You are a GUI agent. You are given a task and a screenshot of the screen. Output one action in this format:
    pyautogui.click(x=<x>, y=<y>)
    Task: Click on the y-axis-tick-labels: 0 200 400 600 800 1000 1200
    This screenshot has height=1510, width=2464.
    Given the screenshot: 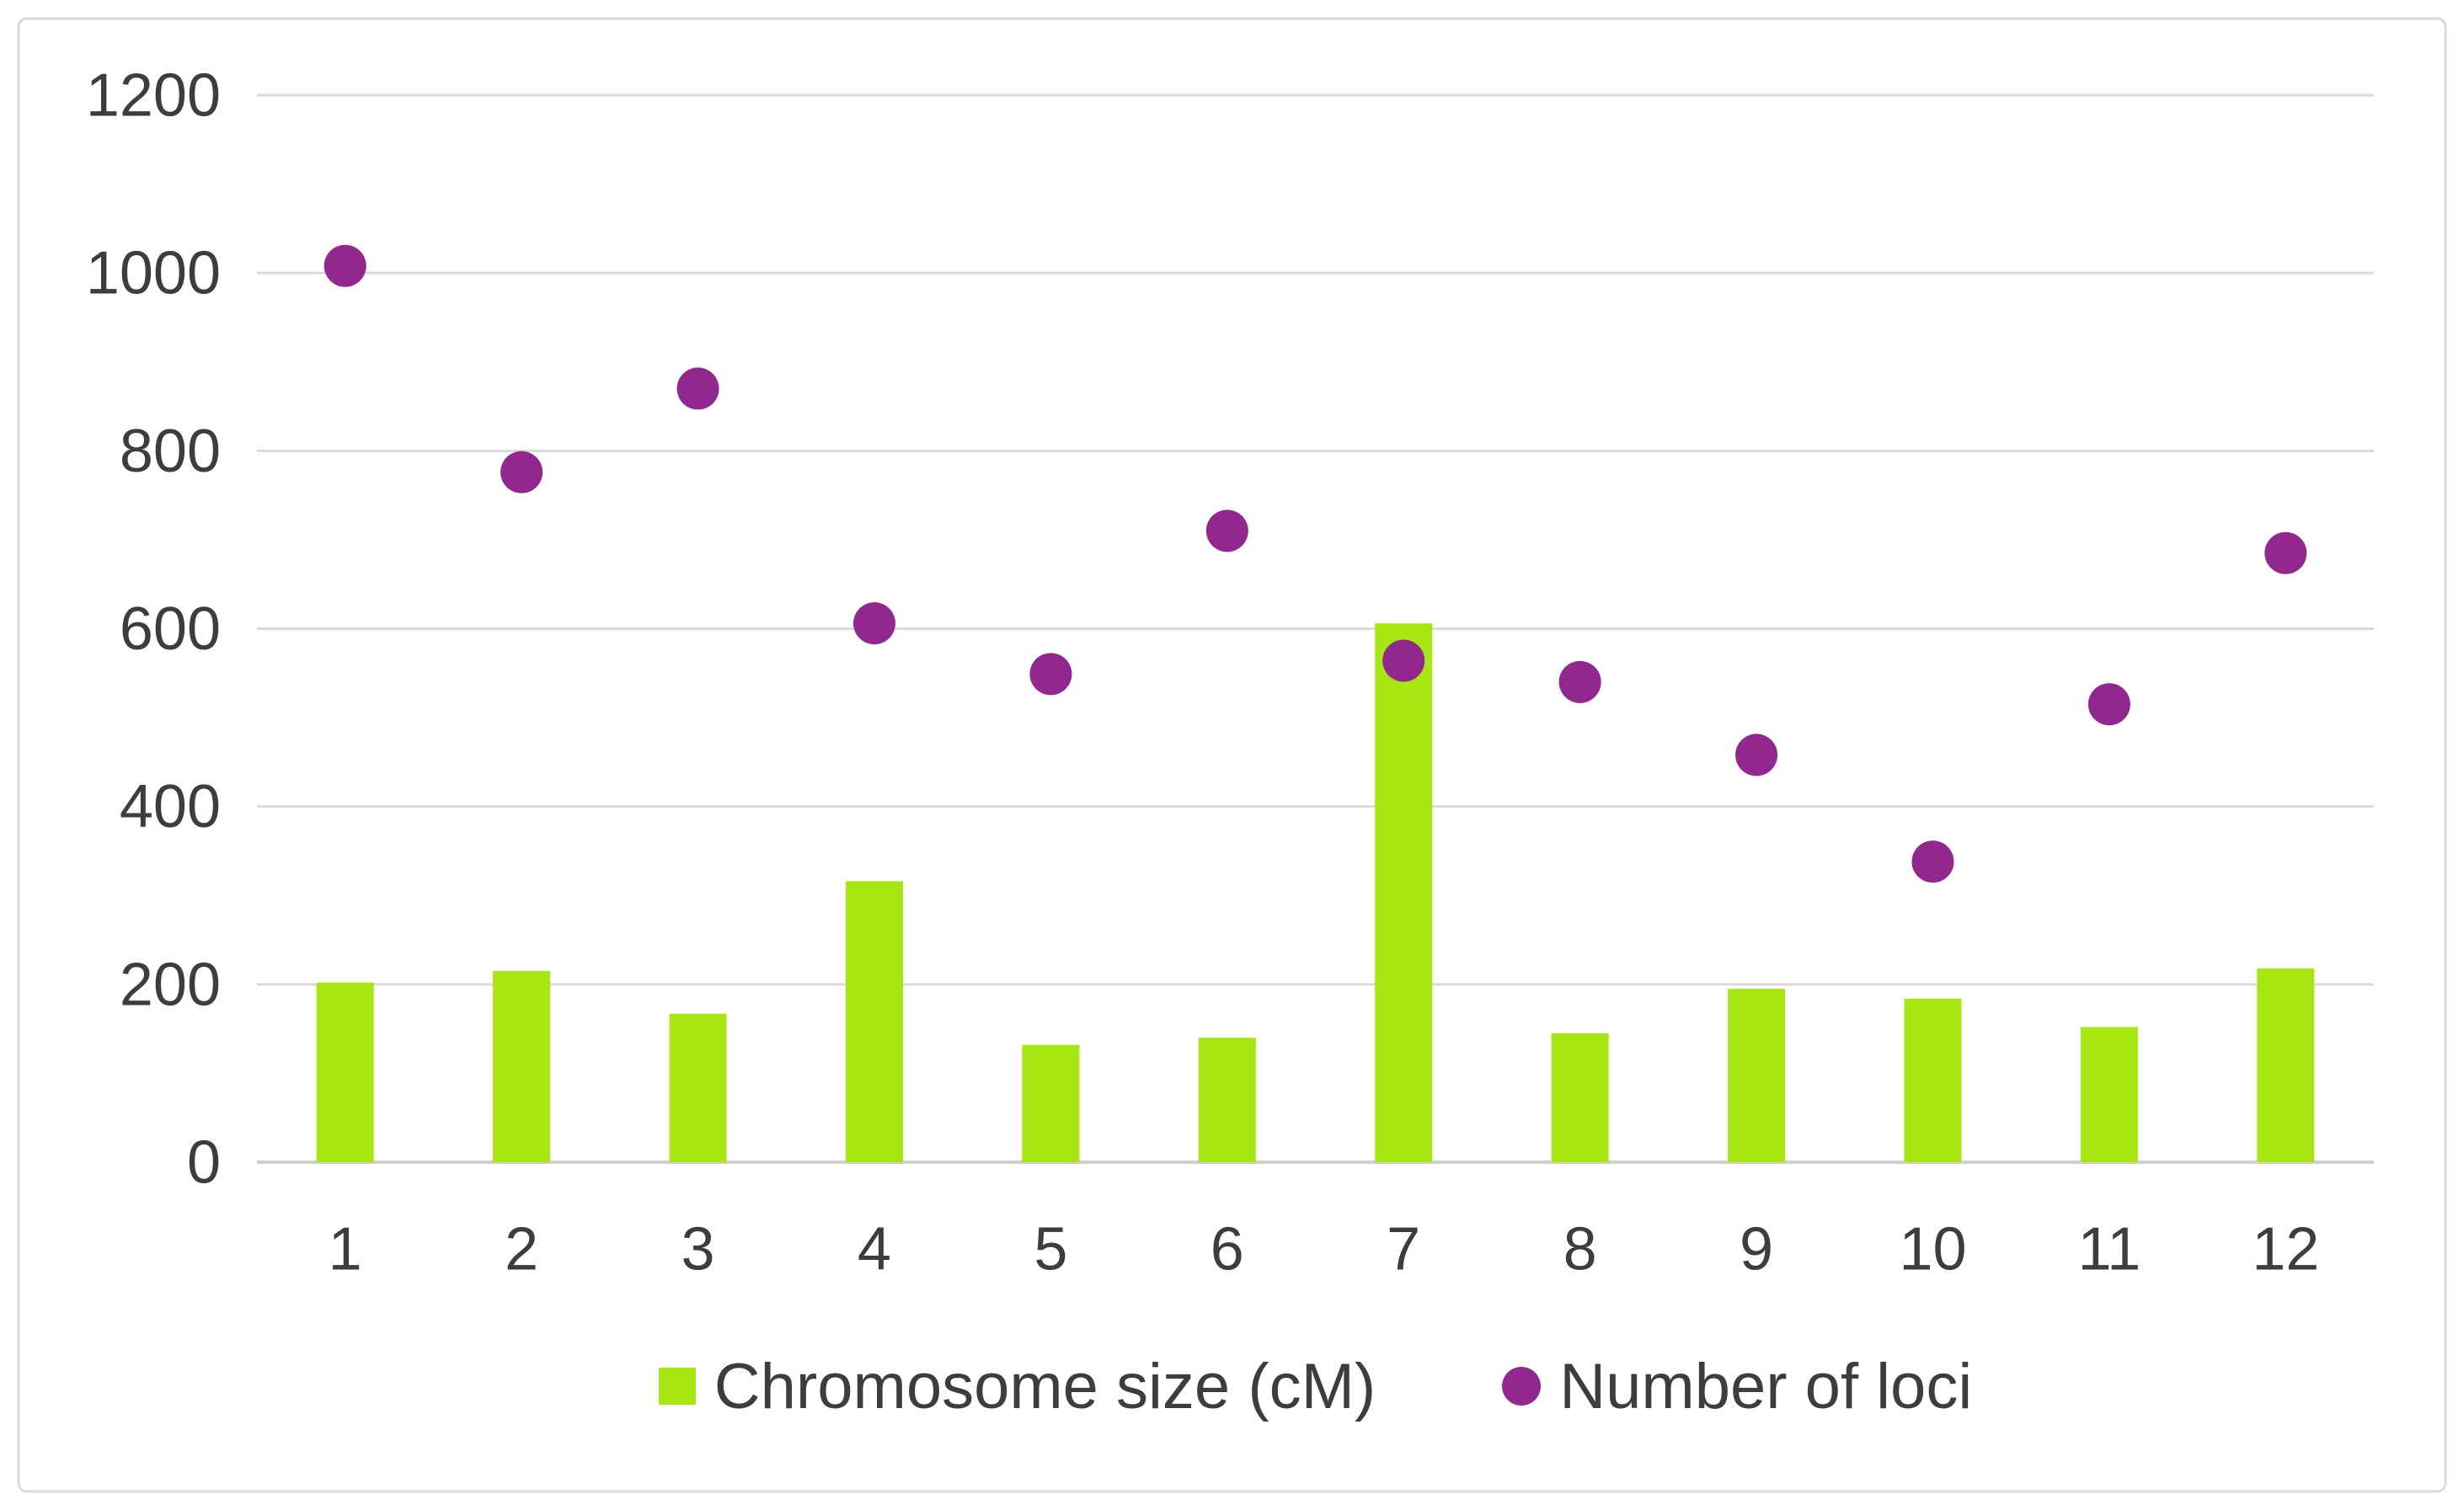 What is the action you would take?
    pyautogui.click(x=153, y=628)
    